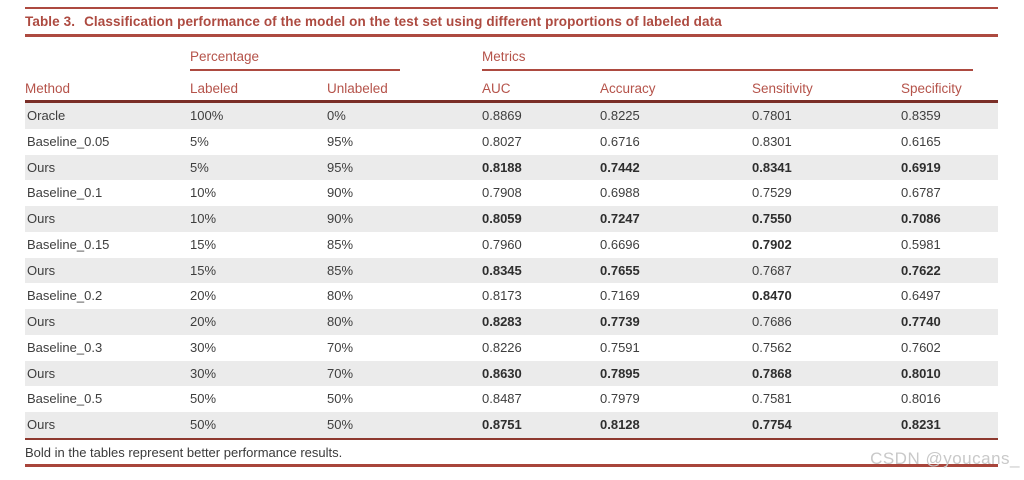 Image resolution: width=1024 pixels, height=480 pixels. What do you see at coordinates (502, 424) in the screenshot?
I see `table-cell: 0.8751` at bounding box center [502, 424].